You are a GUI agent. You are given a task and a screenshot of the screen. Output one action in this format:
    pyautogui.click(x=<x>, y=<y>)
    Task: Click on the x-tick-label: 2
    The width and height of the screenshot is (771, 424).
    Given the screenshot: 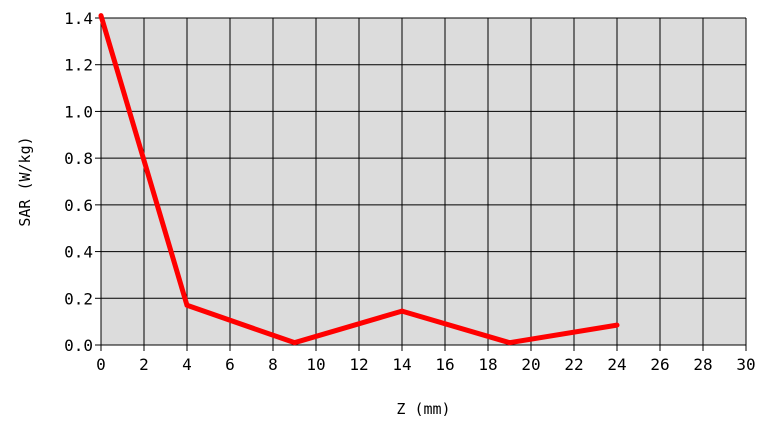 What is the action you would take?
    pyautogui.click(x=144, y=364)
    